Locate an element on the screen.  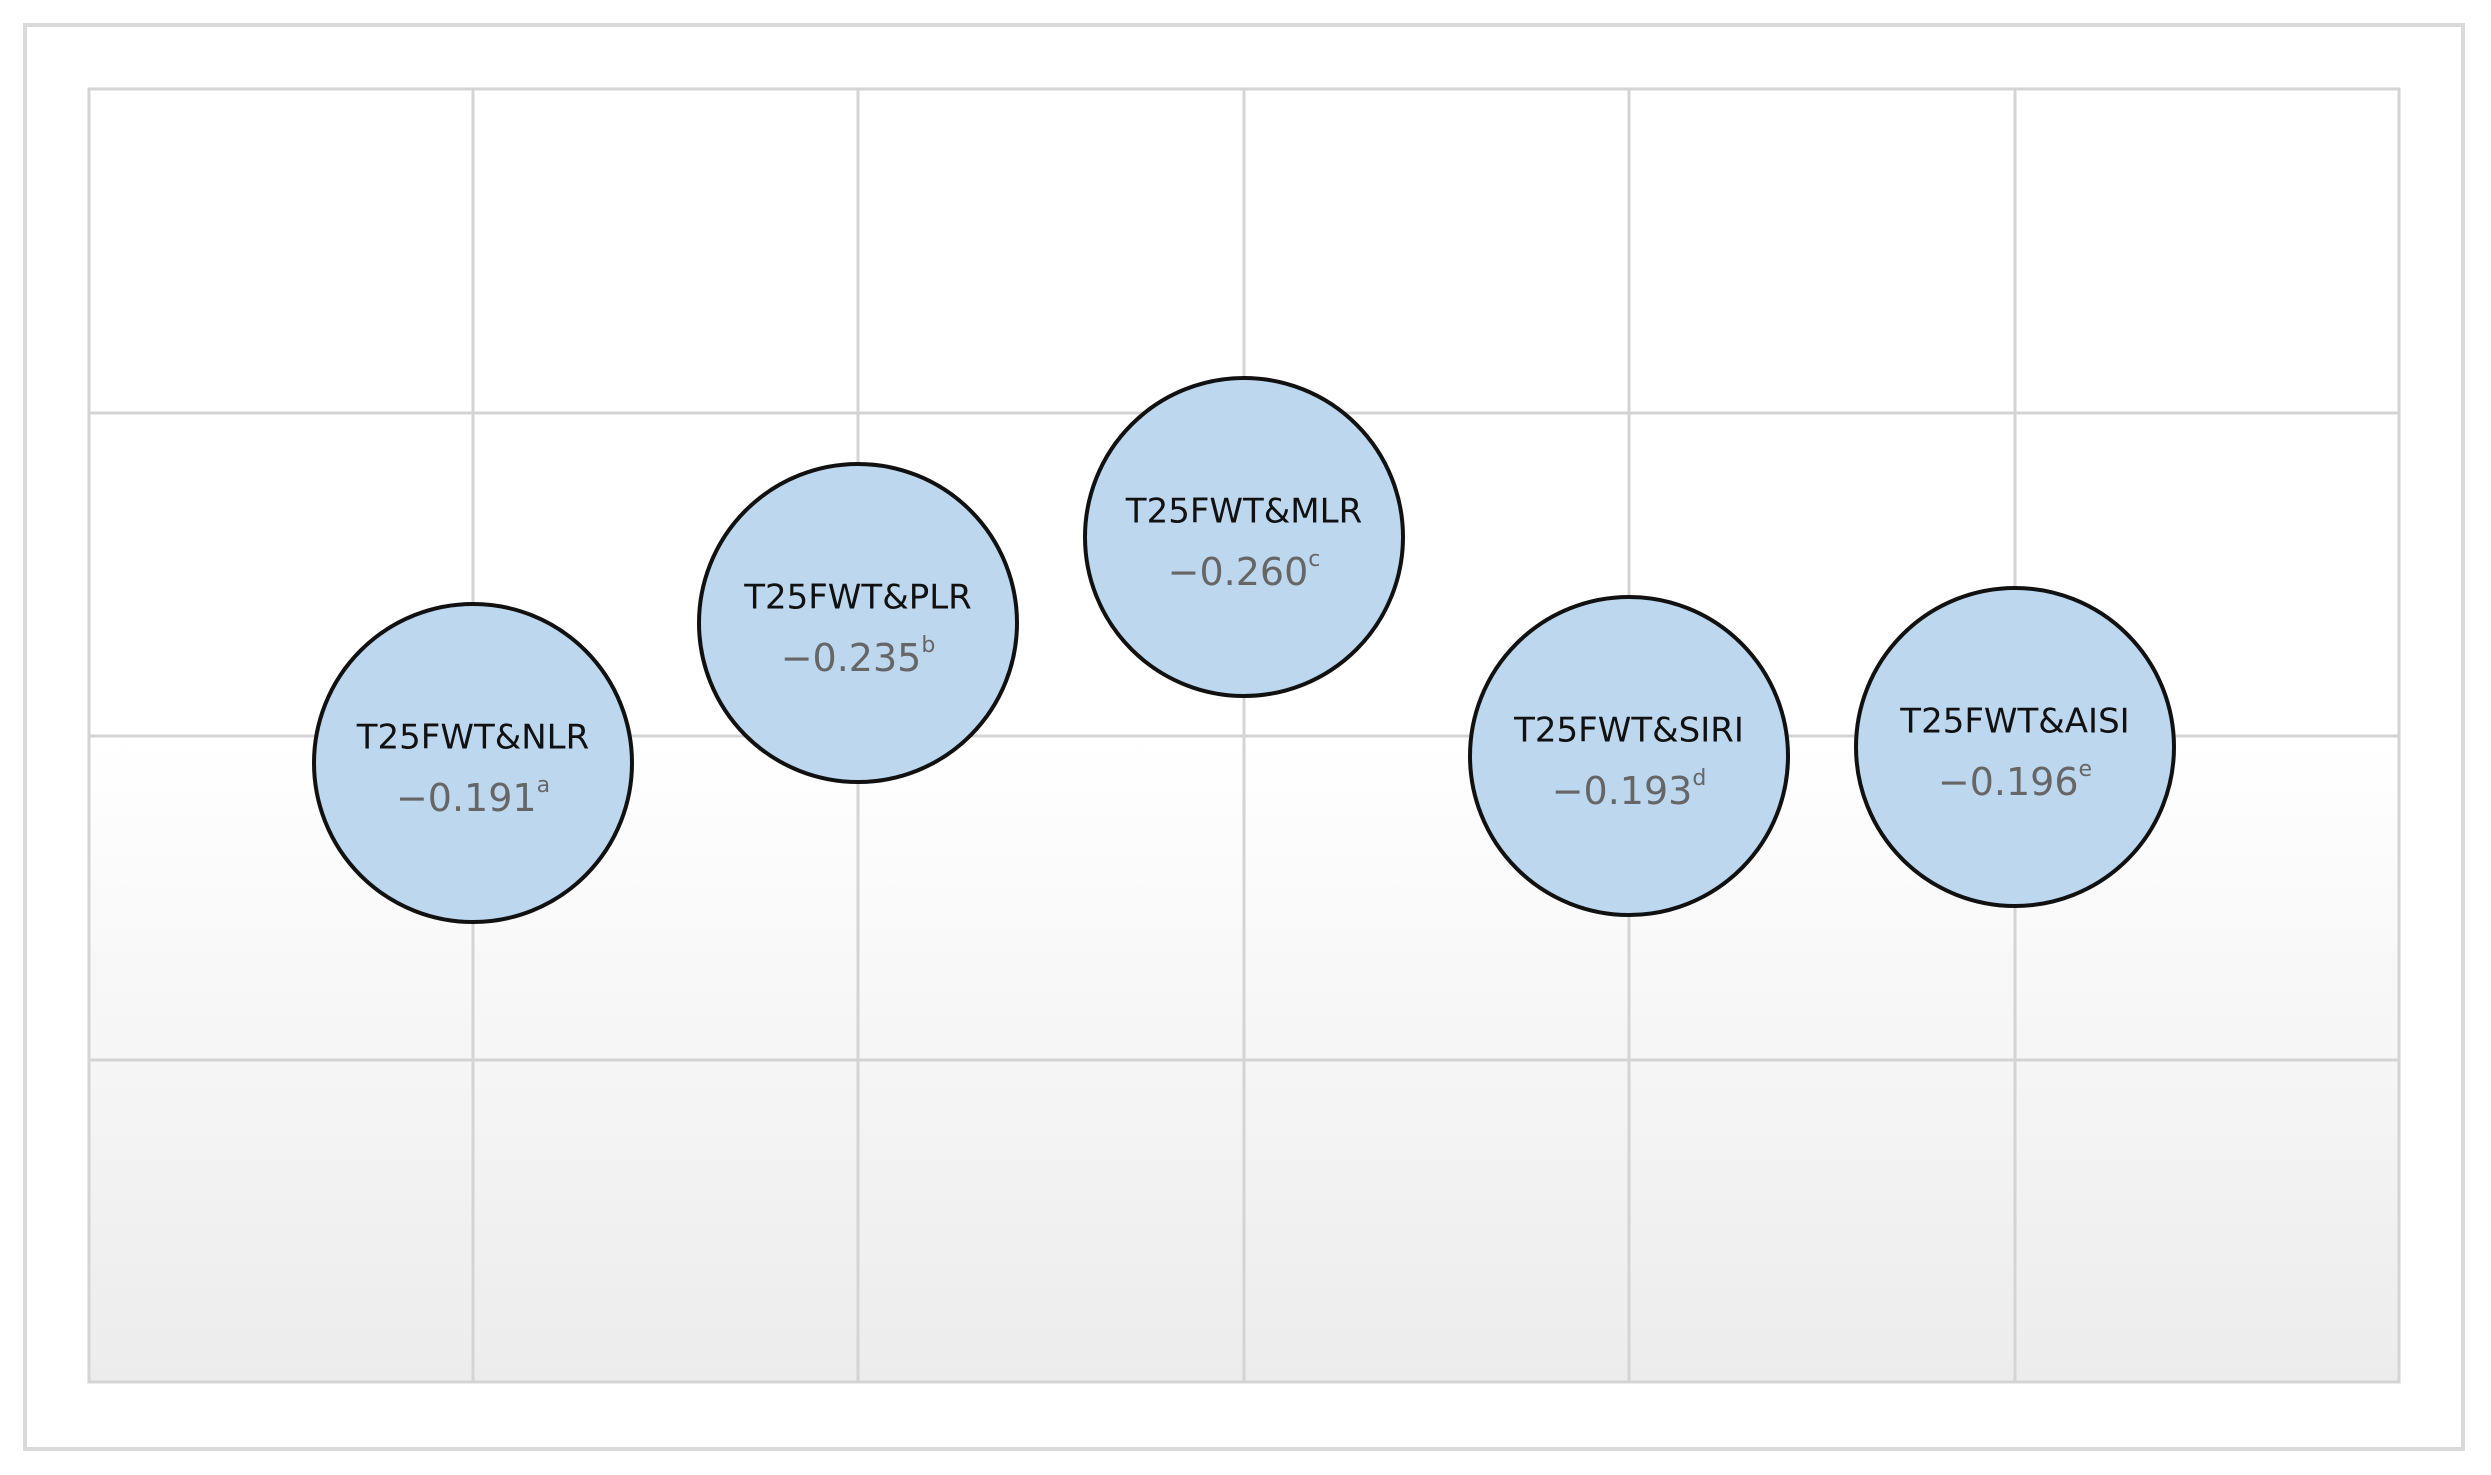
node: T25FWT&MLR −0.260c is located at coordinates (1244, 537).